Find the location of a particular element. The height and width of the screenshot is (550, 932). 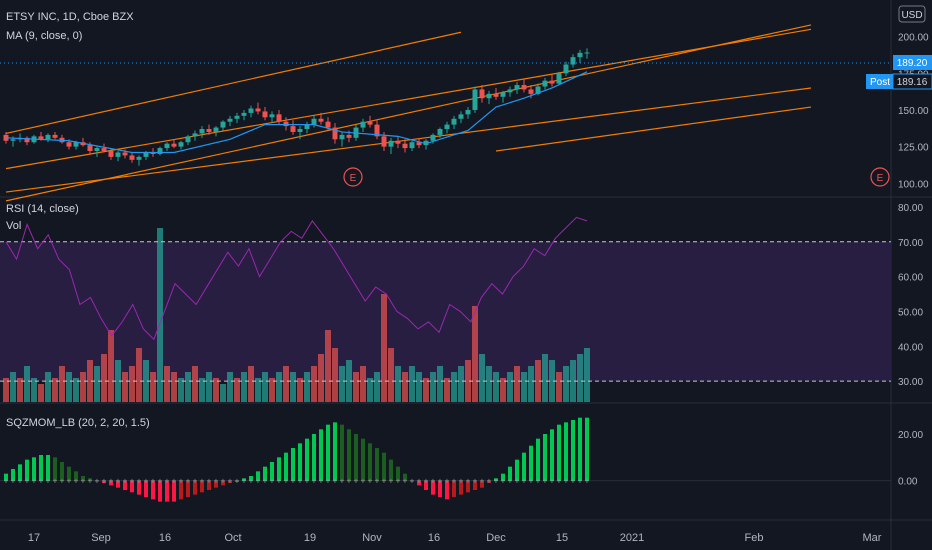

rsi-title: RSI (14, close) is located at coordinates (42, 209).